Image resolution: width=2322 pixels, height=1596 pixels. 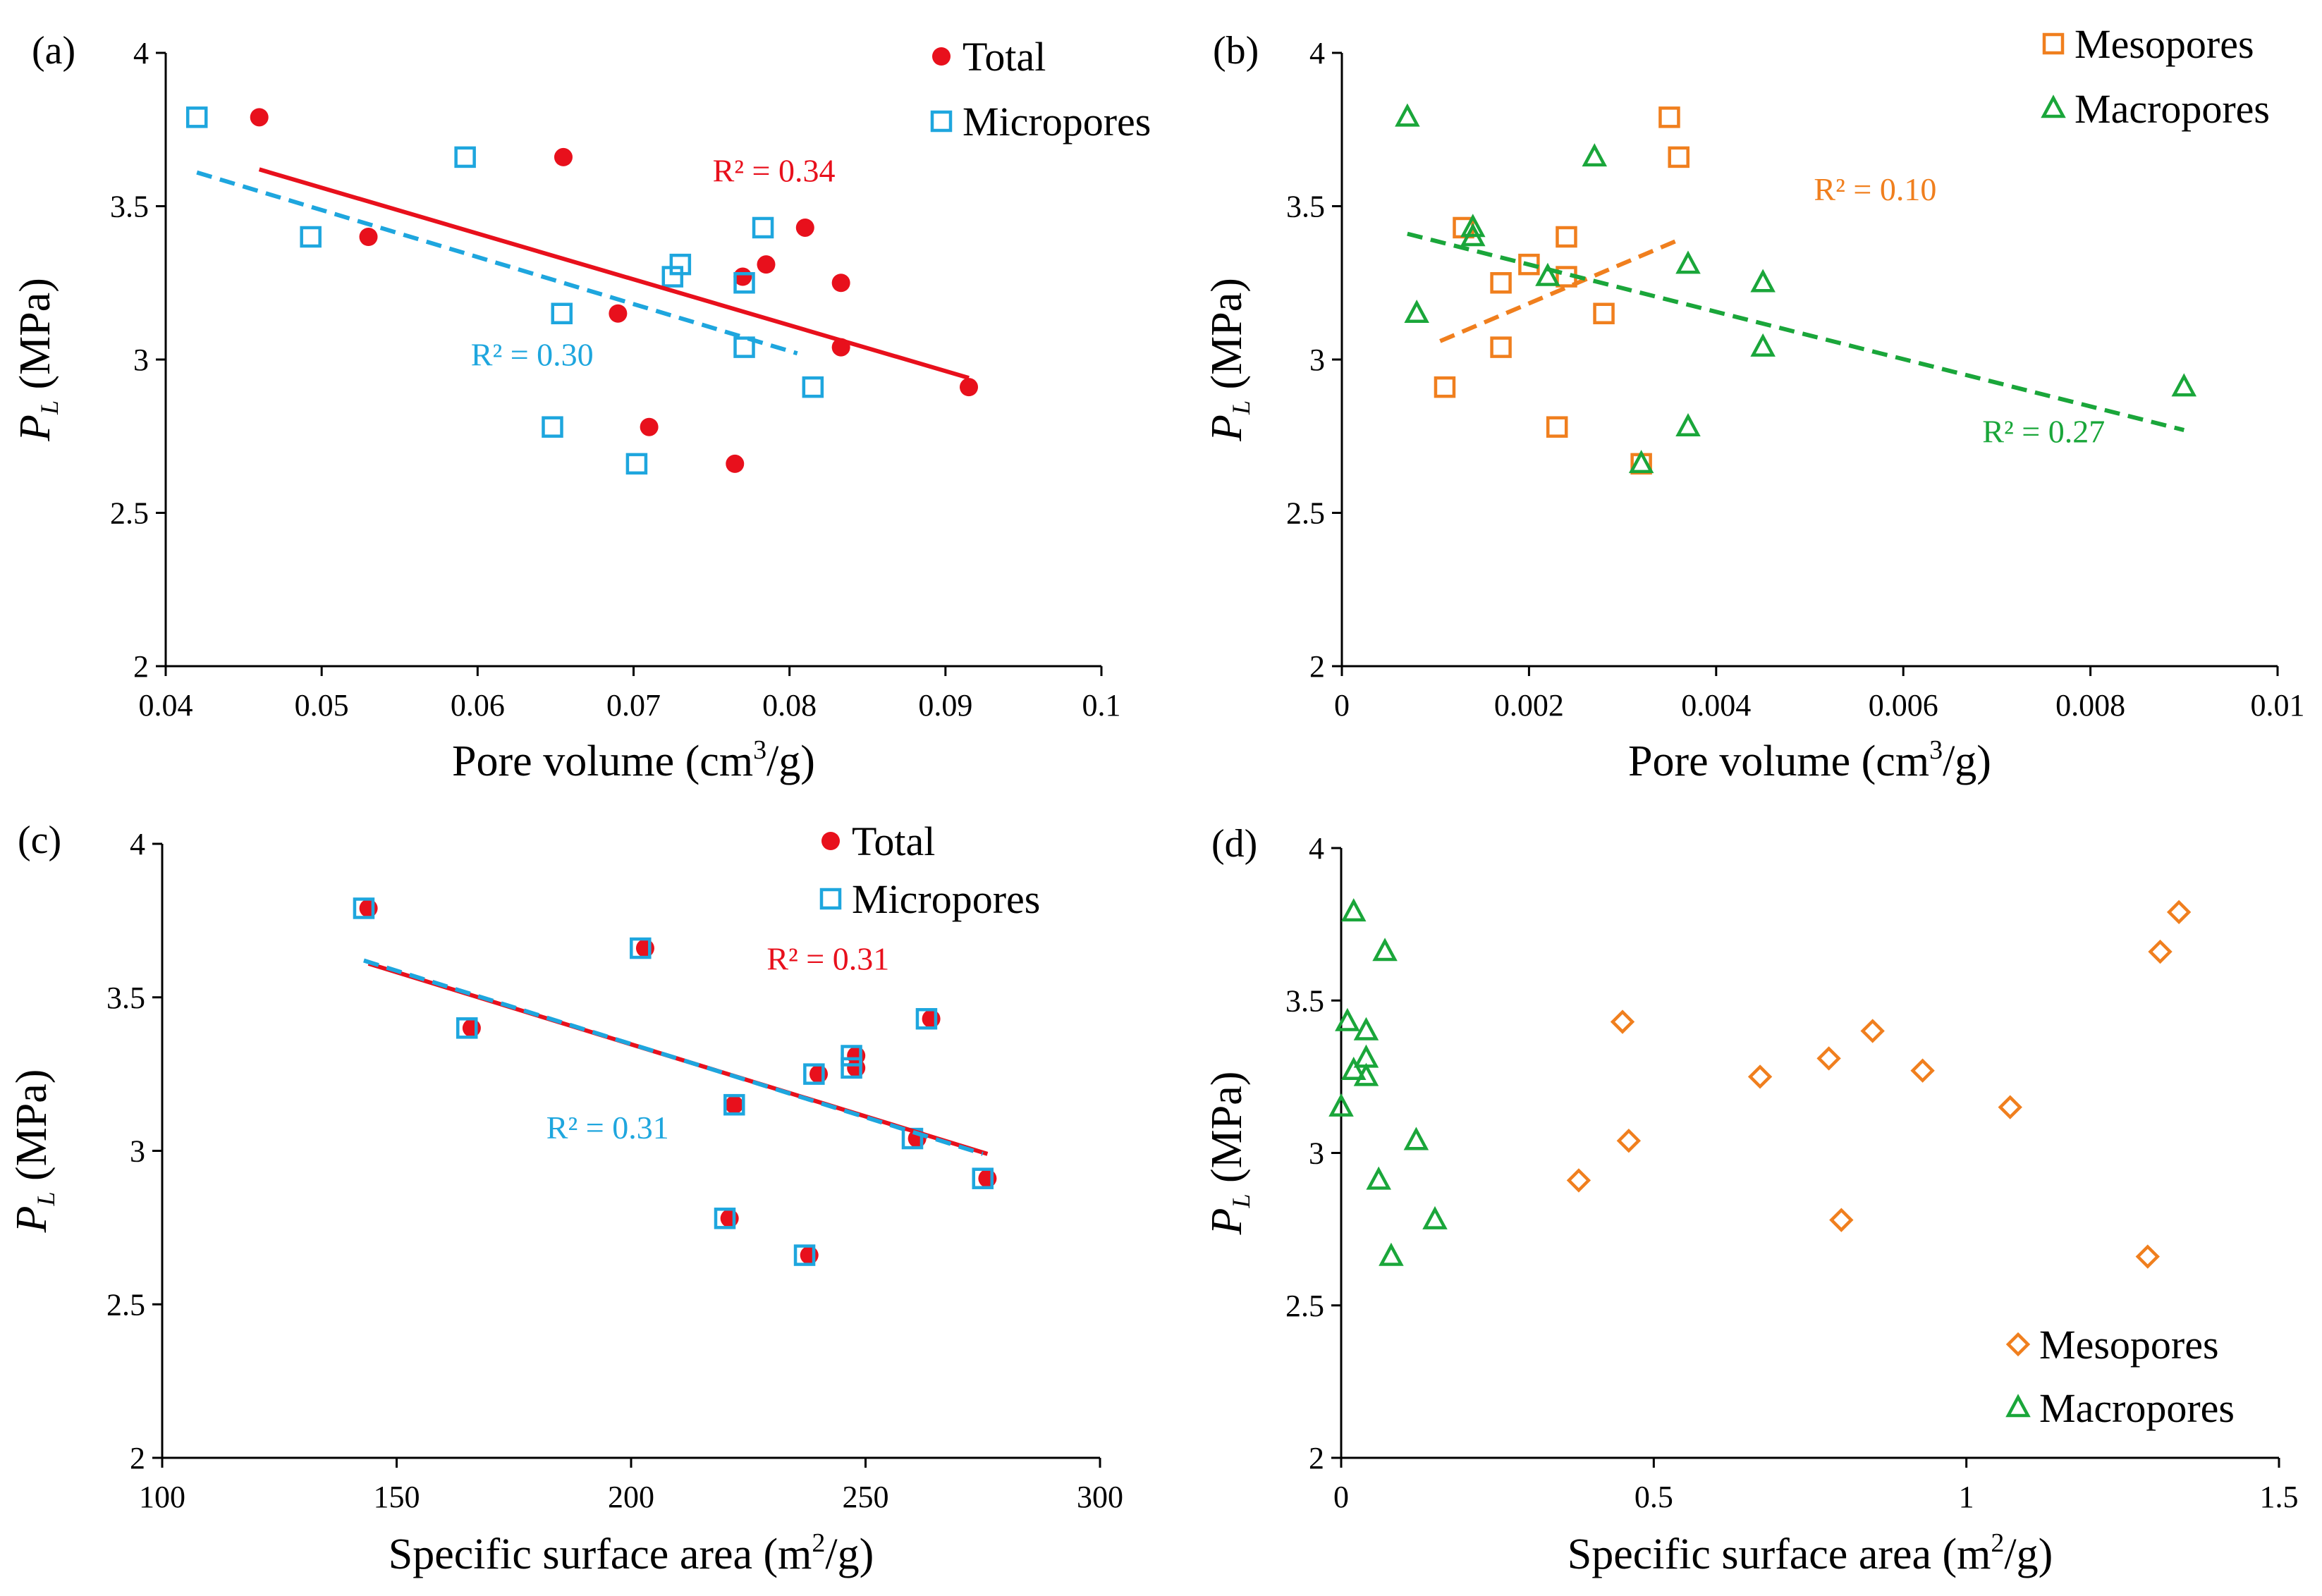 I want to click on total-r2-label: R² = 0.31, so click(x=827, y=959).